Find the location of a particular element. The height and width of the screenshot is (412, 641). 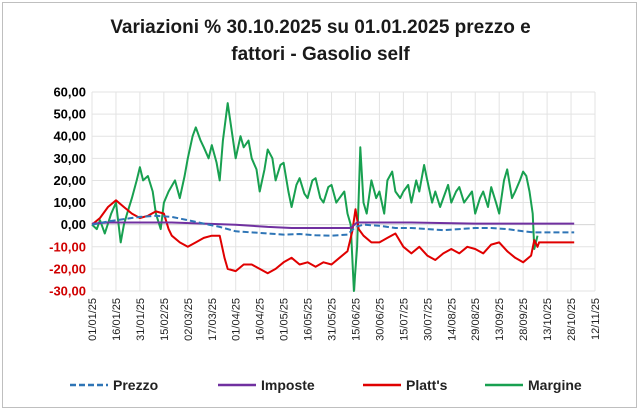

x-tick-label: 30/06/25 is located at coordinates (380, 319).